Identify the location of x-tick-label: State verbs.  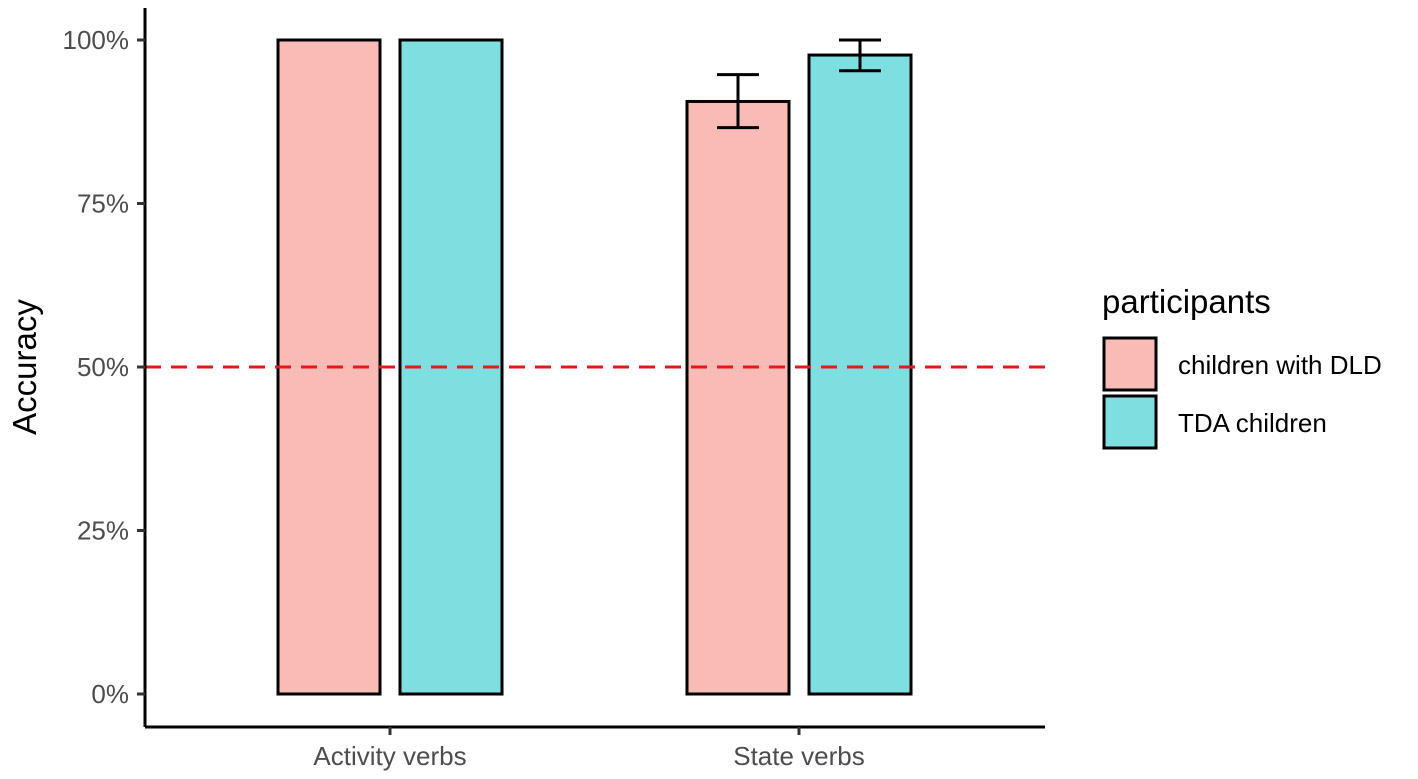
(799, 756).